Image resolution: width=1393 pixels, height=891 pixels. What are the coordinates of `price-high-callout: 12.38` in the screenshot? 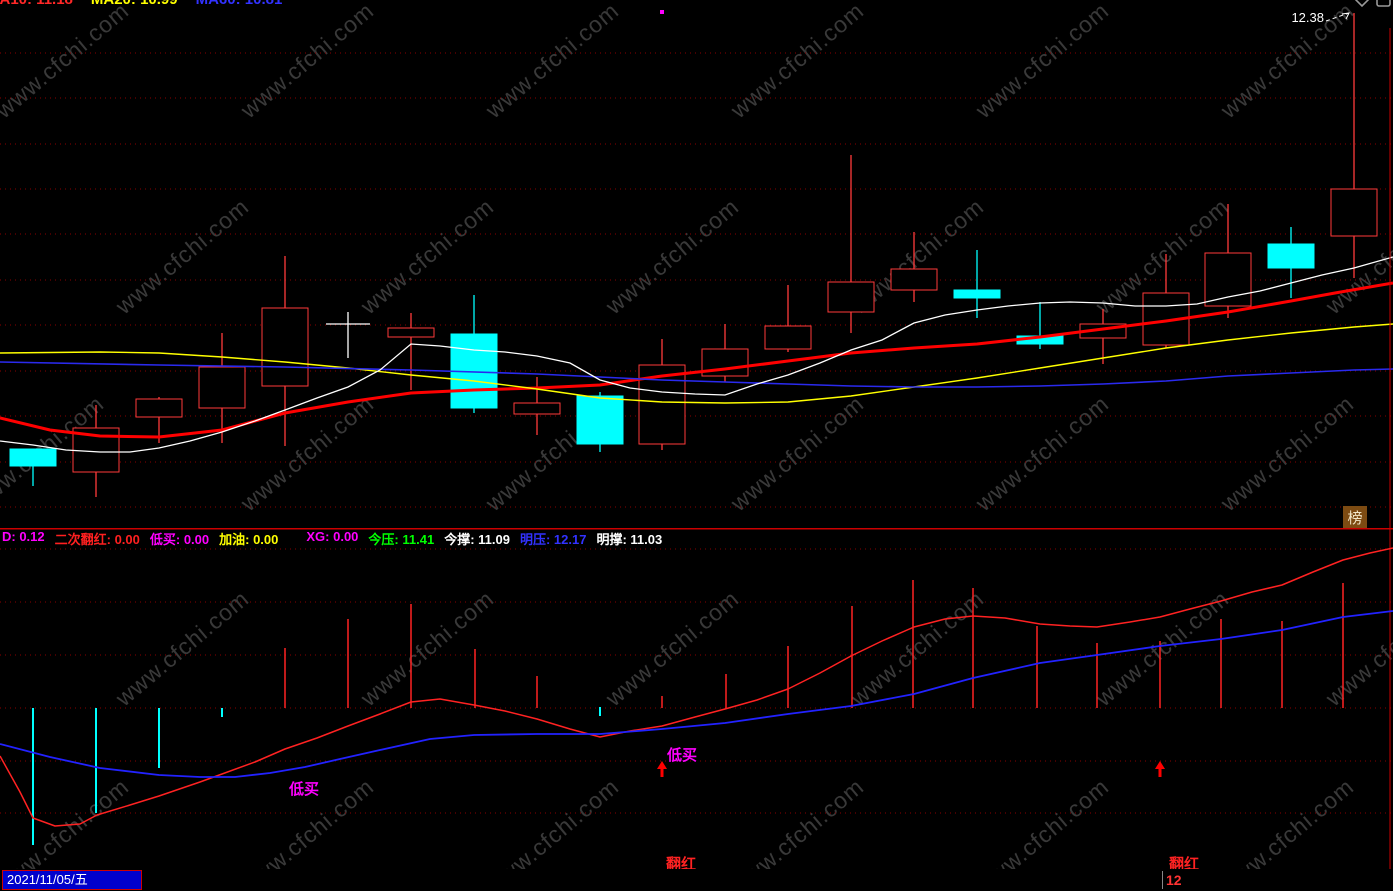 It's located at (1307, 17).